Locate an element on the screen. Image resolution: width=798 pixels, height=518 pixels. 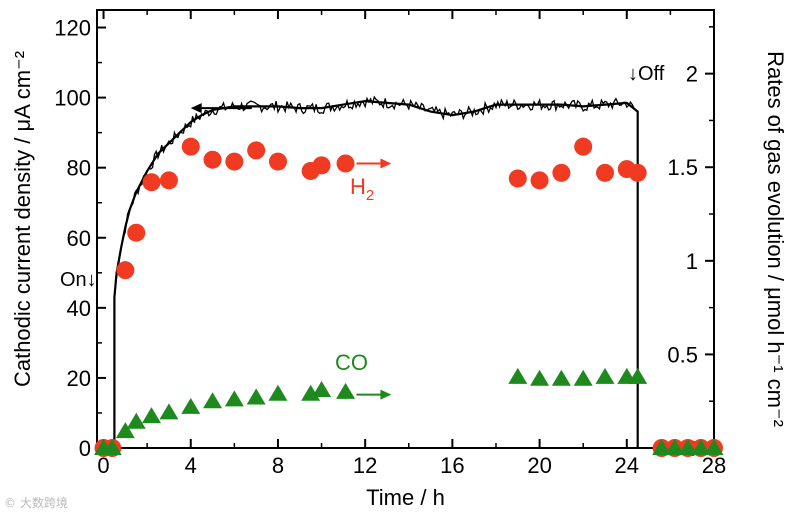
x-tick-label: 20 is located at coordinates (539, 465).